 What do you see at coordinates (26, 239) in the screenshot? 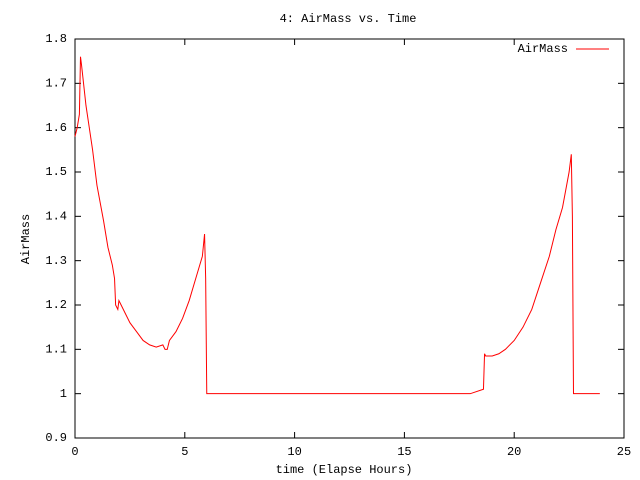
I see `y-axis-label: AirMass` at bounding box center [26, 239].